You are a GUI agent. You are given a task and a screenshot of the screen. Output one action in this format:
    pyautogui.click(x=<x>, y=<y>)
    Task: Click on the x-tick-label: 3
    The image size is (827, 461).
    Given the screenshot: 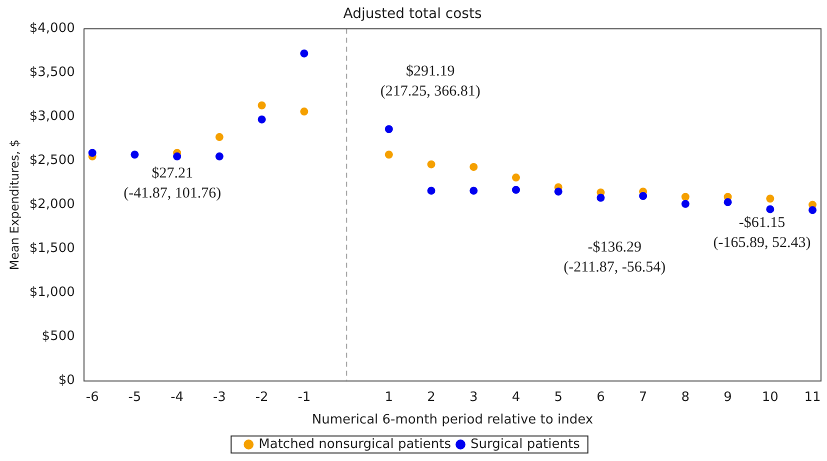 What is the action you would take?
    pyautogui.click(x=473, y=397)
    